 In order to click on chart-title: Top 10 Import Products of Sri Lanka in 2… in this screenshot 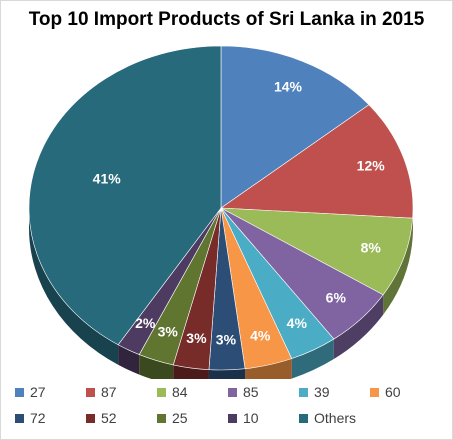, I will do `click(226, 19)`.